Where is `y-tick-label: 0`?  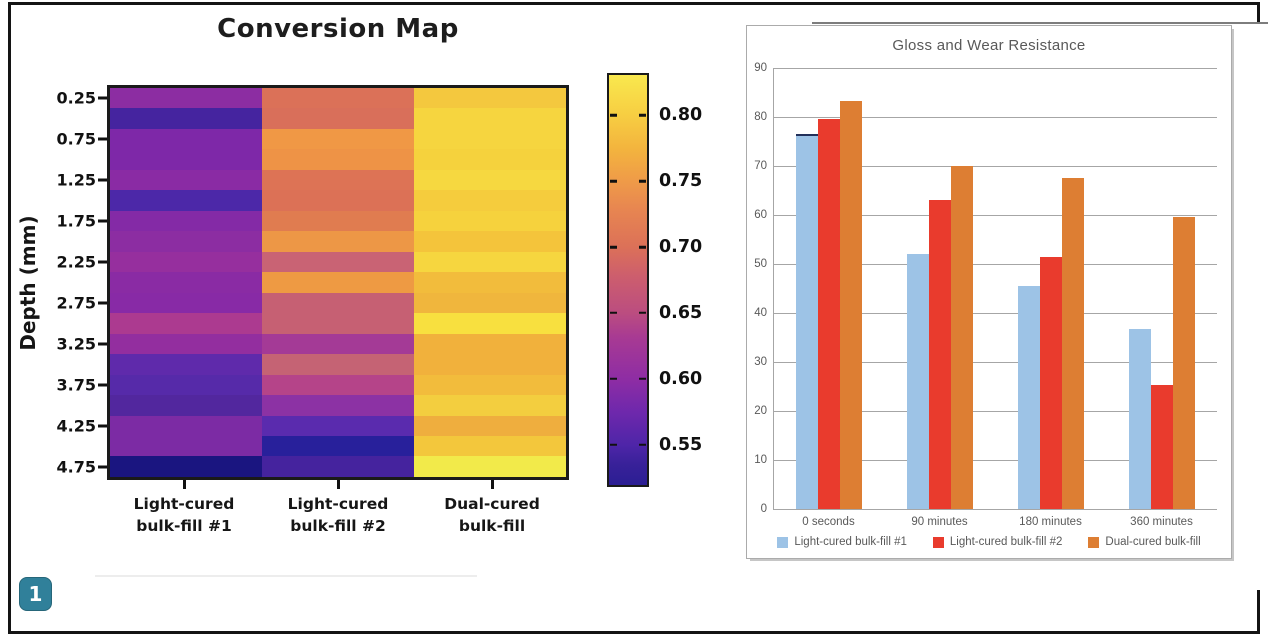
y-tick-label: 0 is located at coordinates (763, 509).